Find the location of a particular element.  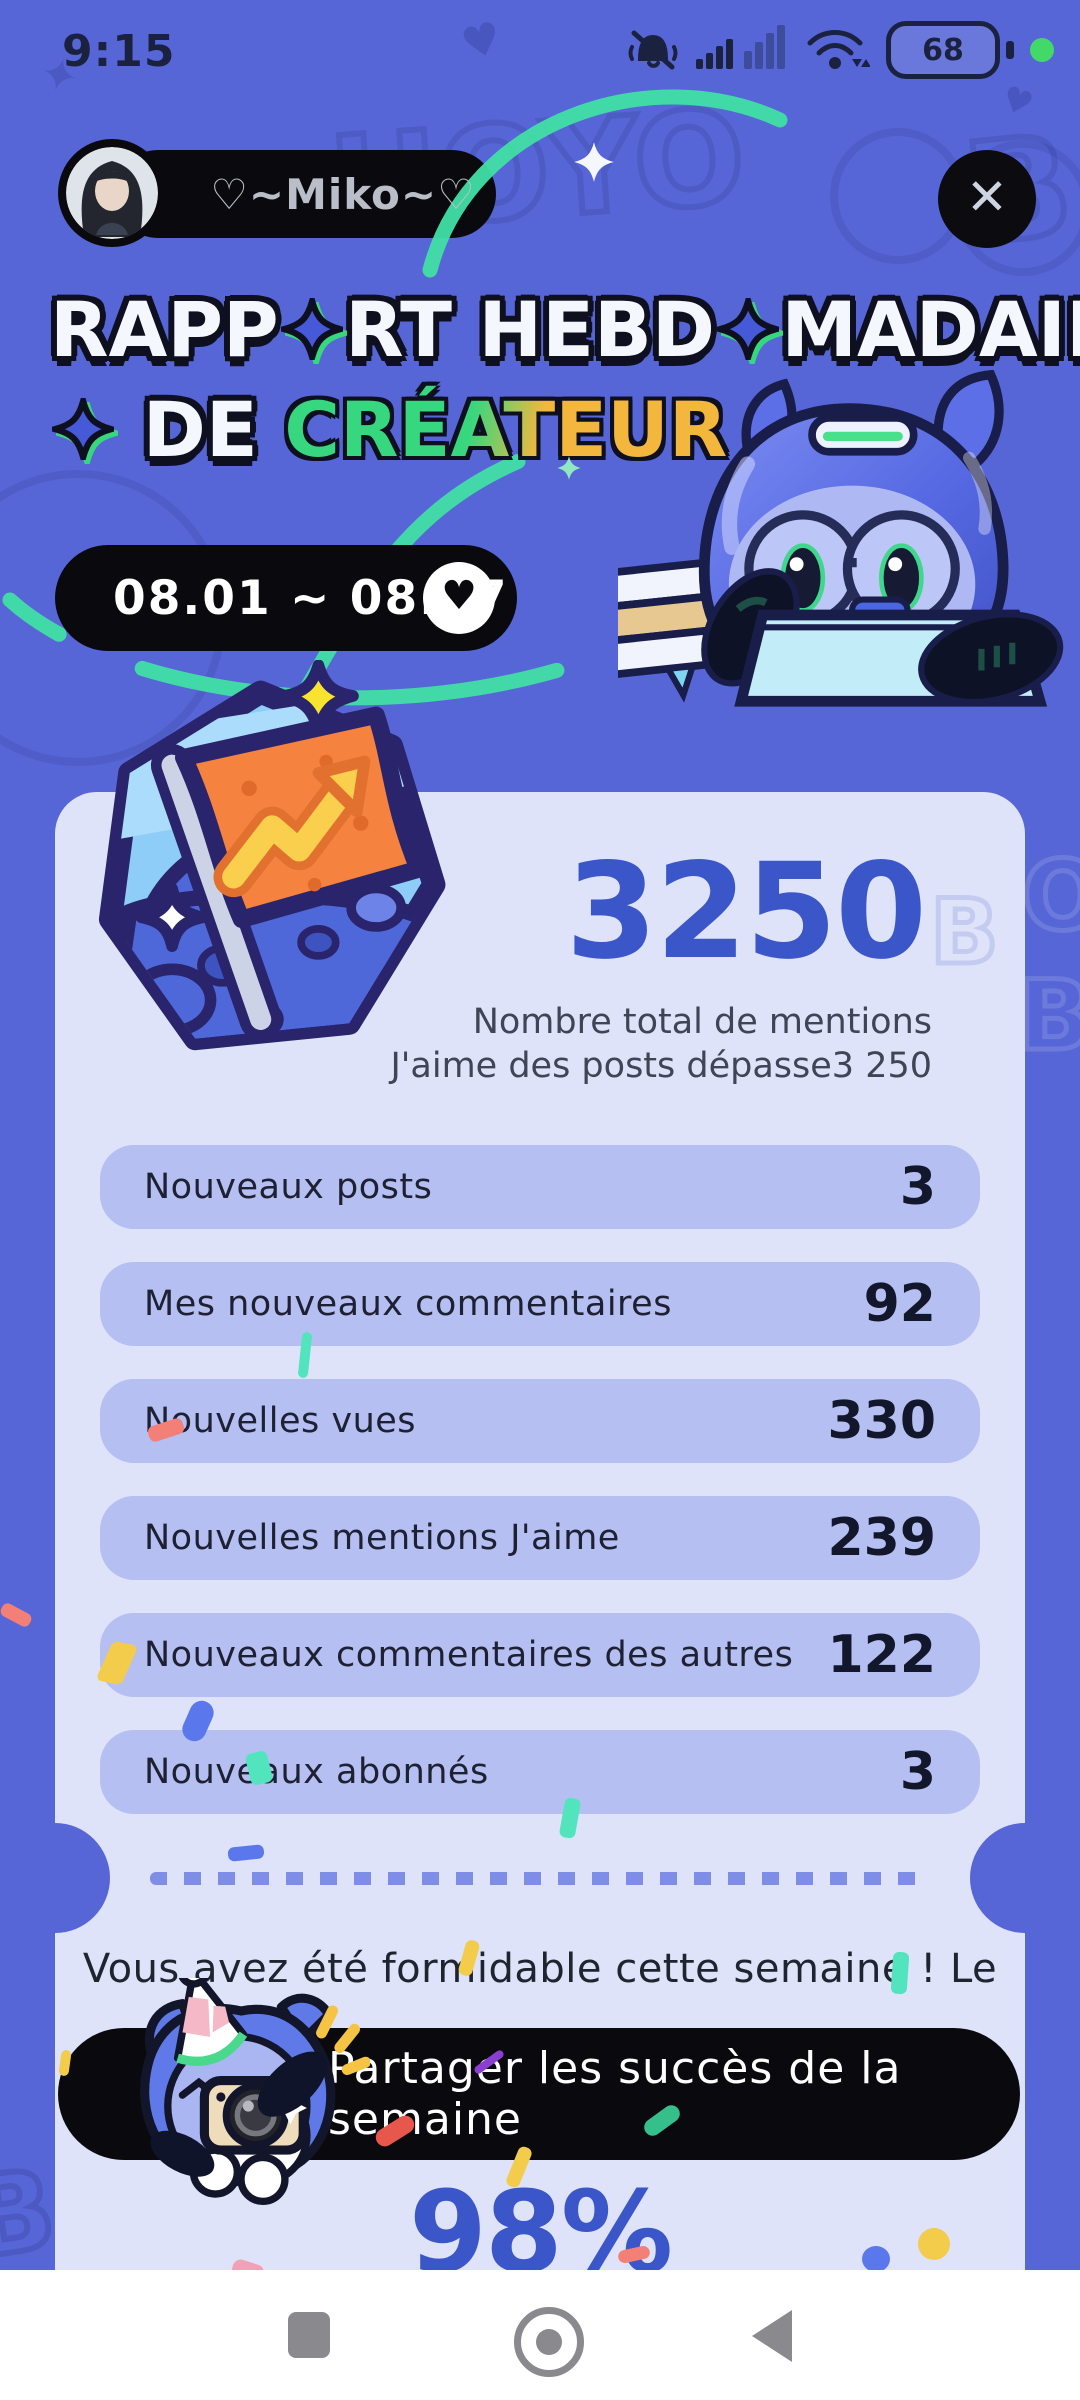

title-de: DE is located at coordinates (200, 430).